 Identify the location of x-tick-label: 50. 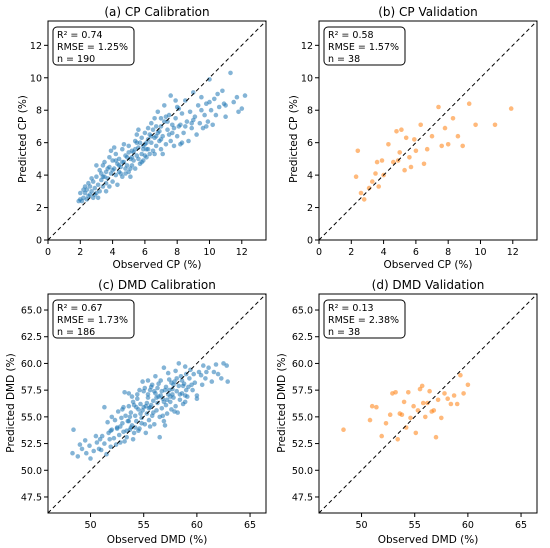
(361, 525).